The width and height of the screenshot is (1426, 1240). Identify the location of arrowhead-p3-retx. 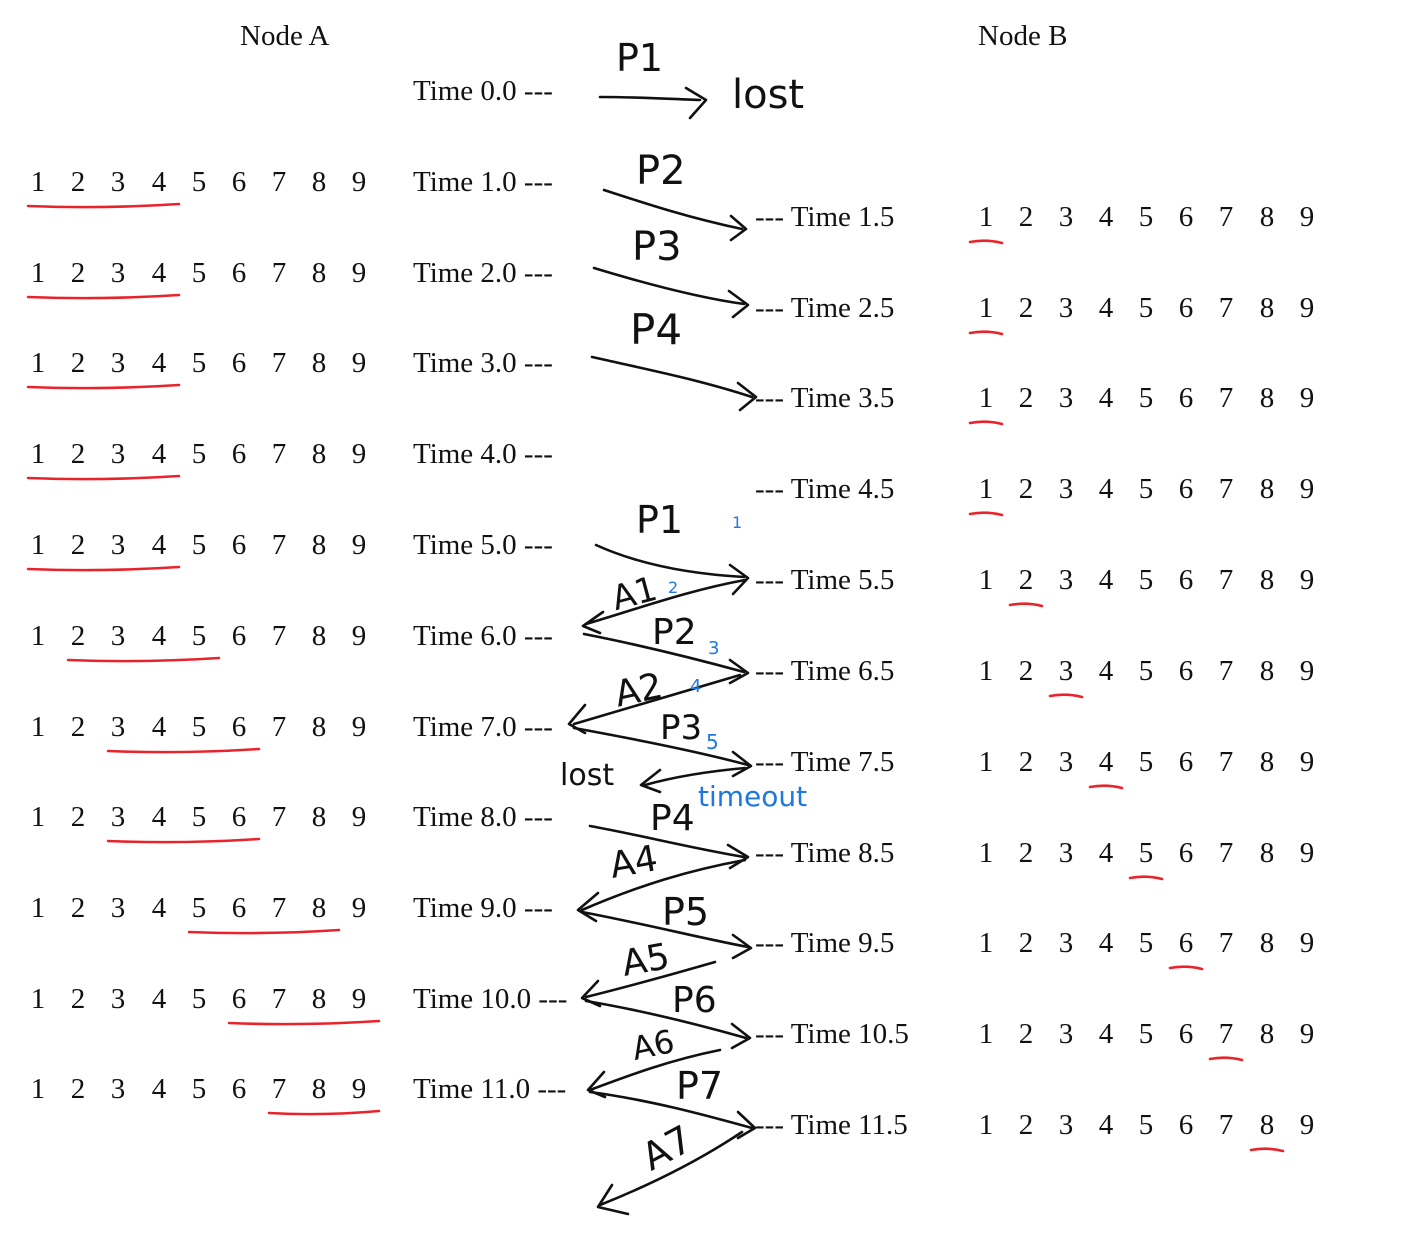
(742, 764).